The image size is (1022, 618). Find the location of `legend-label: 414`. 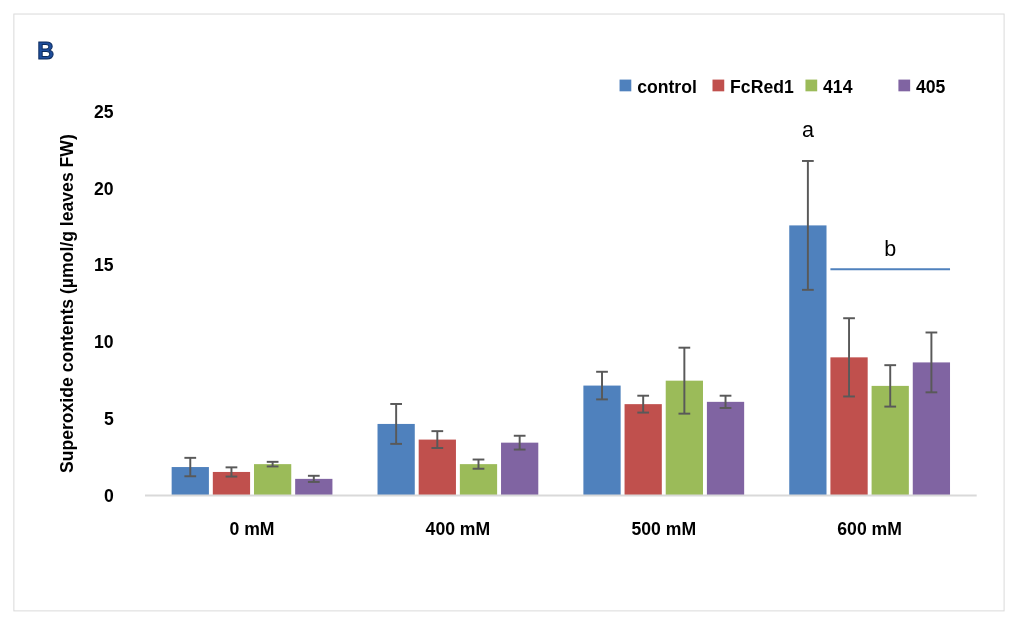

legend-label: 414 is located at coordinates (838, 86).